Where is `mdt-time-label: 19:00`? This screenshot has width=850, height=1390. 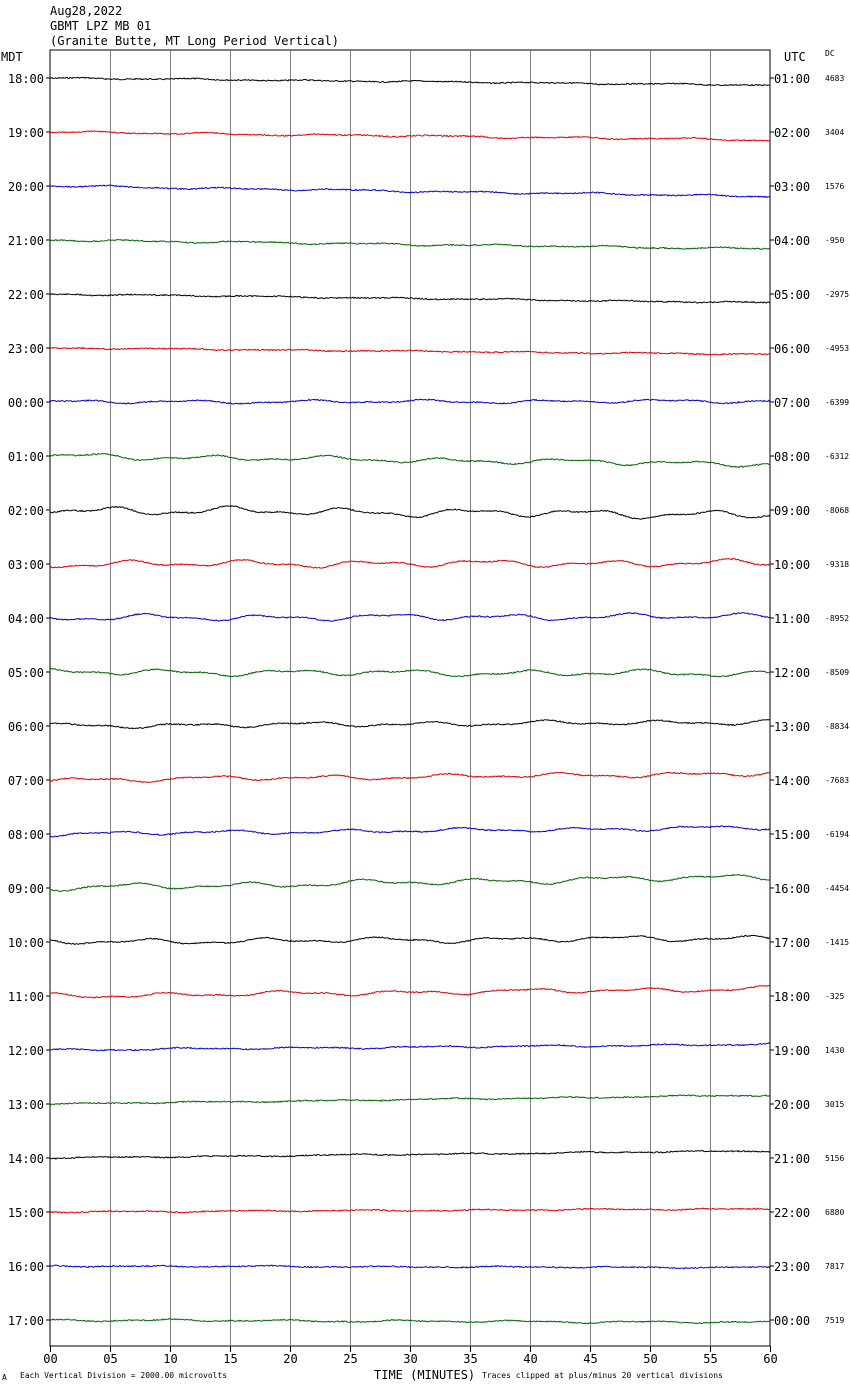 mdt-time-label: 19:00 is located at coordinates (26, 133).